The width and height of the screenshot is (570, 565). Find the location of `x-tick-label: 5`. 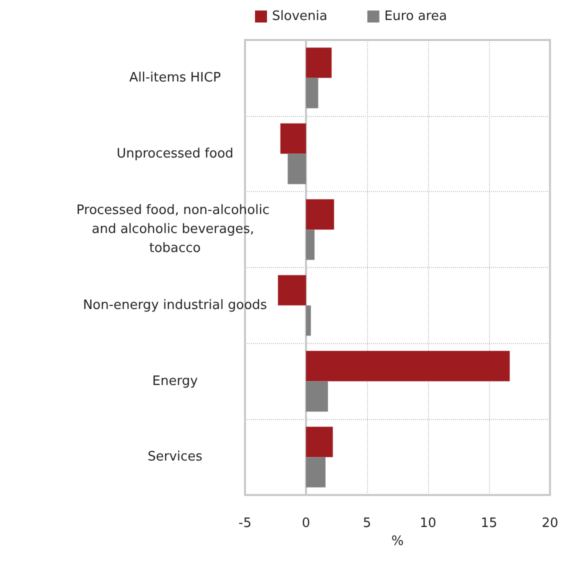

x-tick-label: 5 is located at coordinates (367, 523).